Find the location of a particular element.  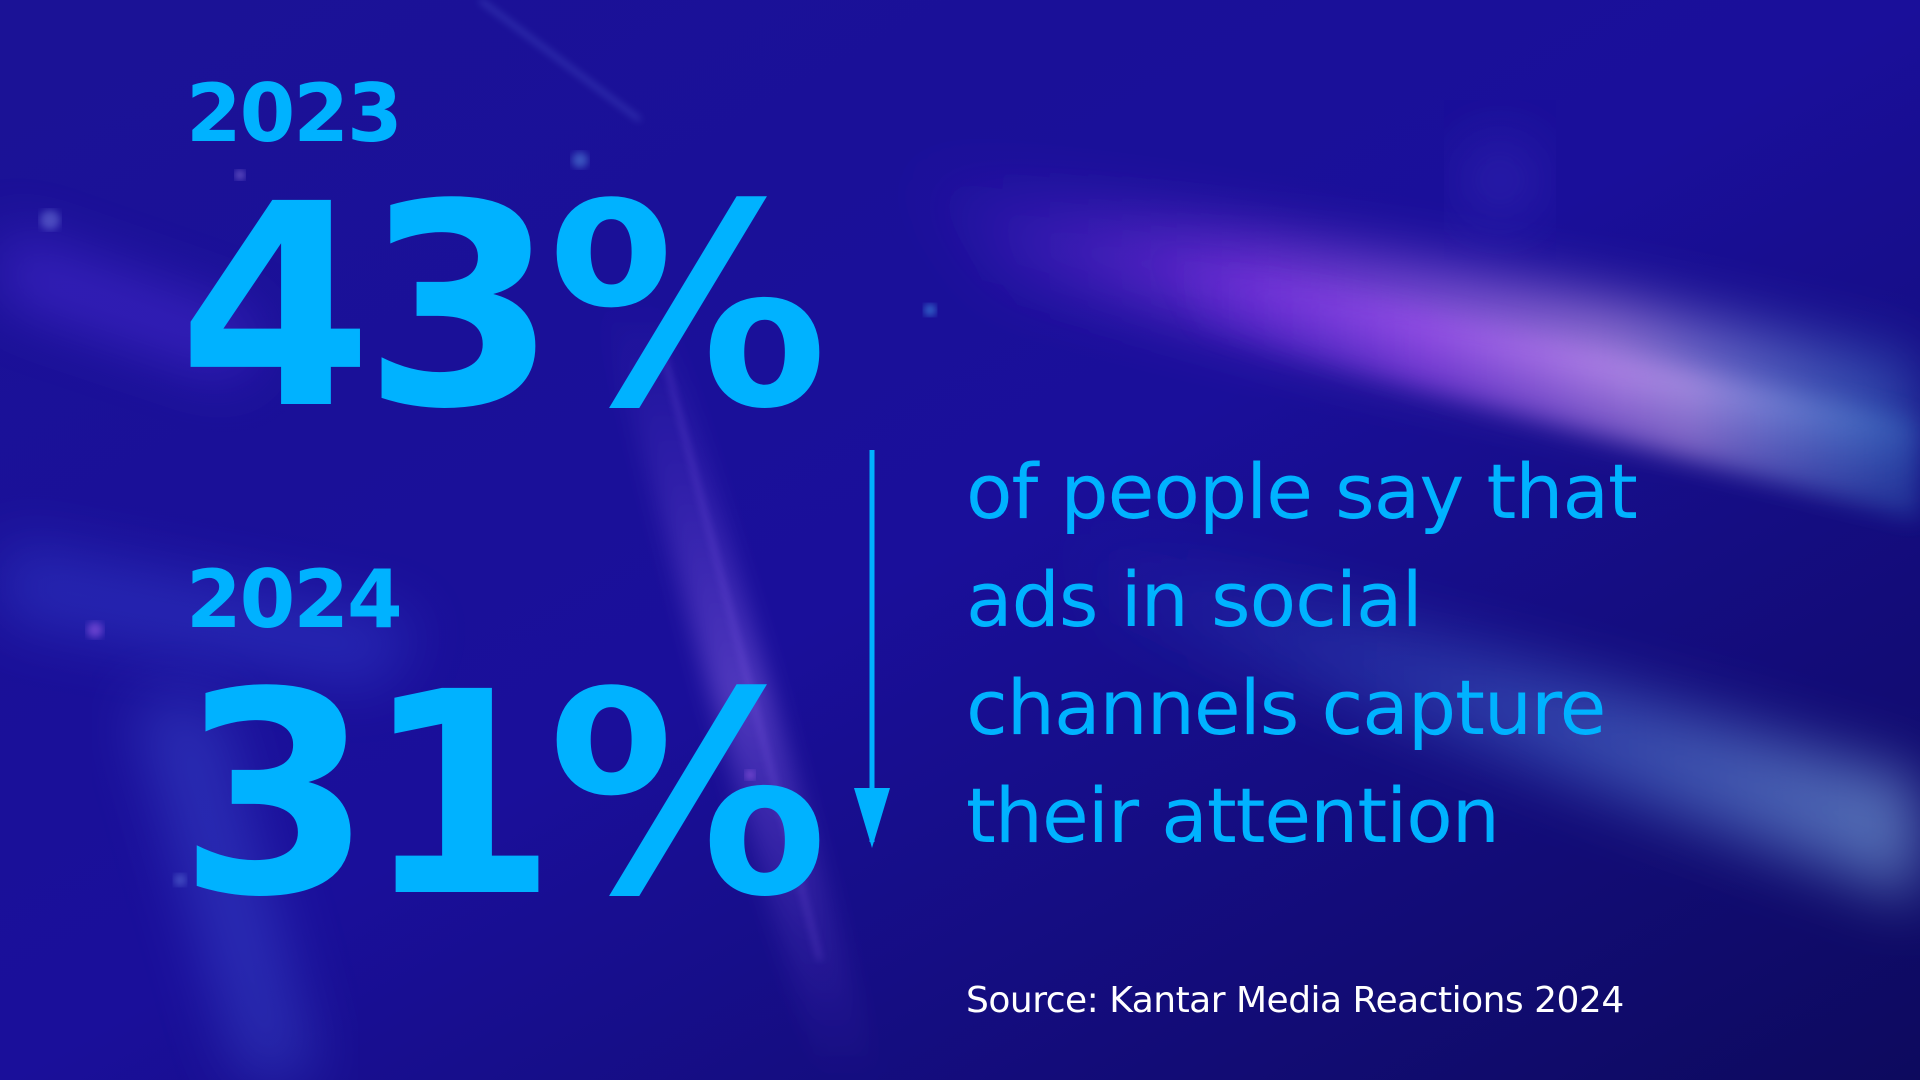

year-label-2023: 2023 is located at coordinates (294, 113).